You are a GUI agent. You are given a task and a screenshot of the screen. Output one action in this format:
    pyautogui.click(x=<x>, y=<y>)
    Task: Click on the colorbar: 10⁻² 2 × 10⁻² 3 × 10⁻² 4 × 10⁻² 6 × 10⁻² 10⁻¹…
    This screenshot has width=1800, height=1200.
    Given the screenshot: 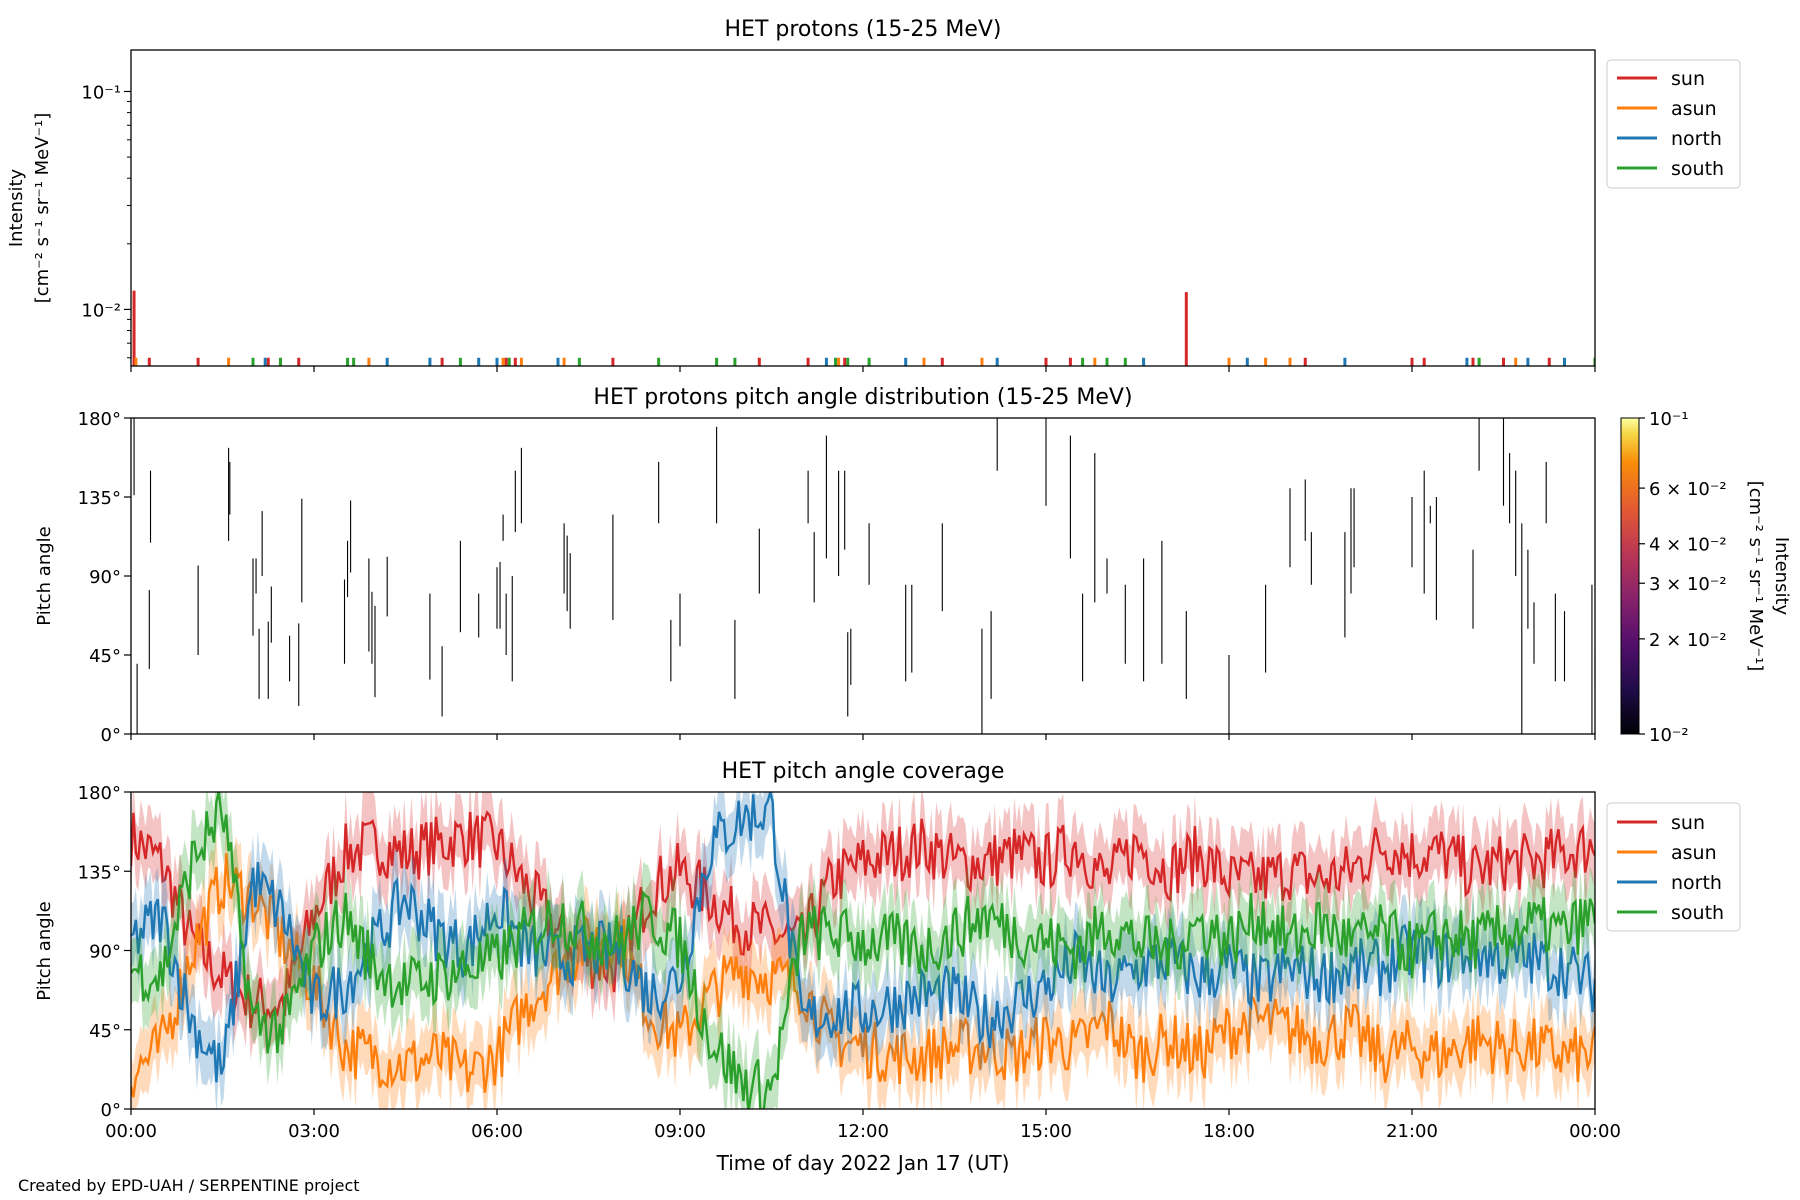 What is the action you would take?
    pyautogui.click(x=1706, y=577)
    